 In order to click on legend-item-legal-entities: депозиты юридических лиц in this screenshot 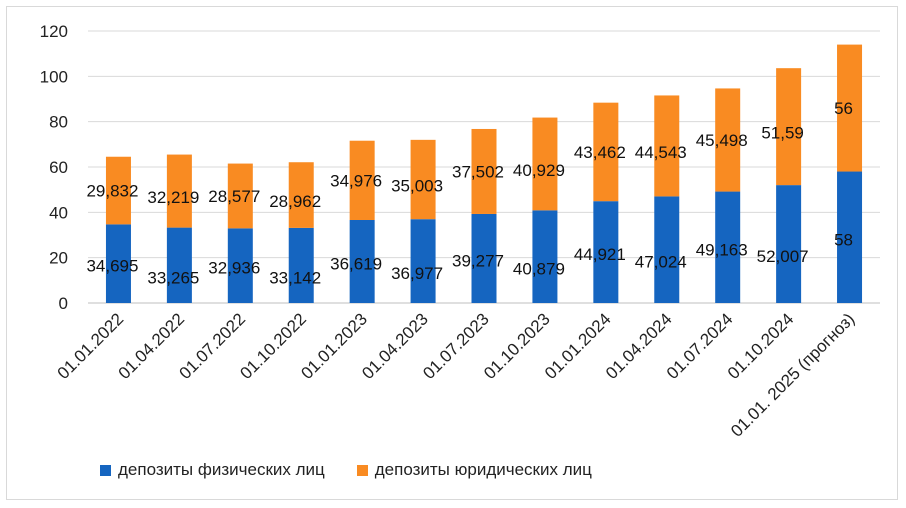, I will do `click(474, 470)`.